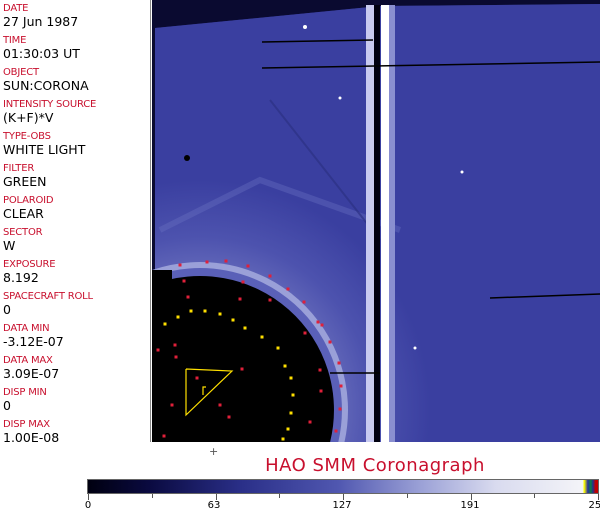 Image resolution: width=600 pixels, height=512 pixels. Describe the element at coordinates (209, 392) in the screenshot. I see `triangle-marker` at that location.